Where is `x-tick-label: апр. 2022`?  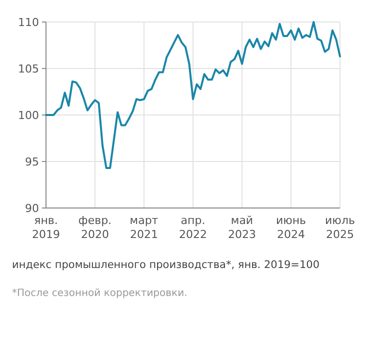 x-tick-label: апр. 2022 is located at coordinates (193, 227).